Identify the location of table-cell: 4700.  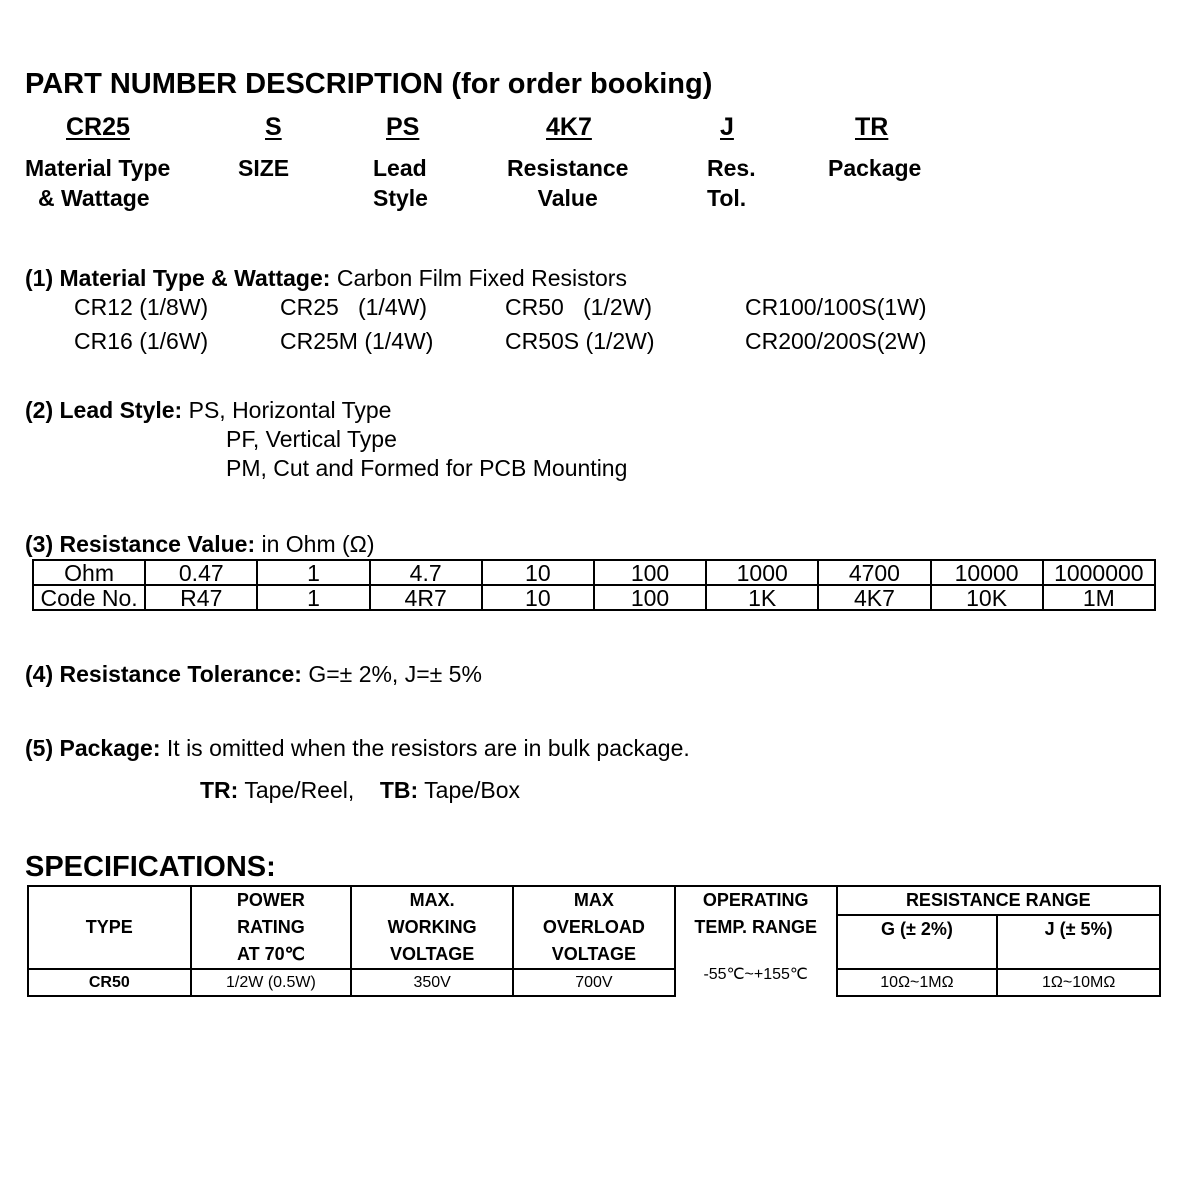
(874, 572).